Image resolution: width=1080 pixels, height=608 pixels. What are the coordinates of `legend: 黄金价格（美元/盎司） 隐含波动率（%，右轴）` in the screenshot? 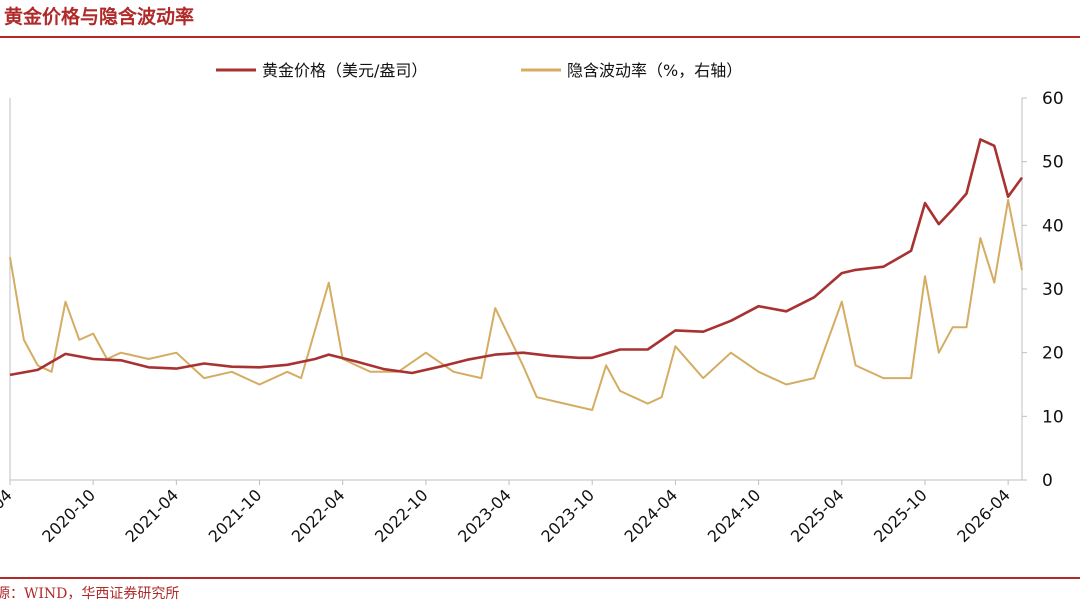 It's located at (479, 70).